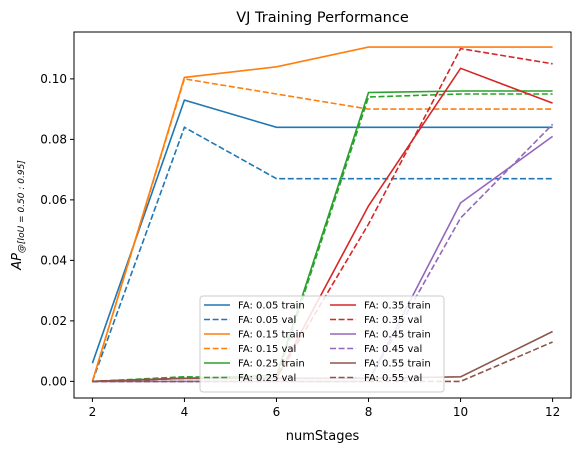 The image size is (580, 453). Describe the element at coordinates (323, 436) in the screenshot. I see `x-axis-label: numStages` at that location.